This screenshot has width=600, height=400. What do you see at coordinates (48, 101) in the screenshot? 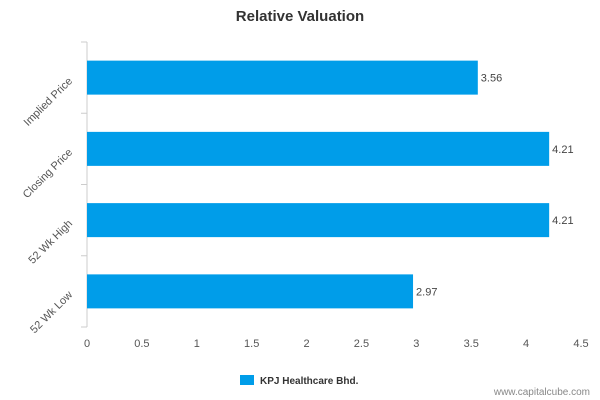
I see `category-label: Implied Price` at bounding box center [48, 101].